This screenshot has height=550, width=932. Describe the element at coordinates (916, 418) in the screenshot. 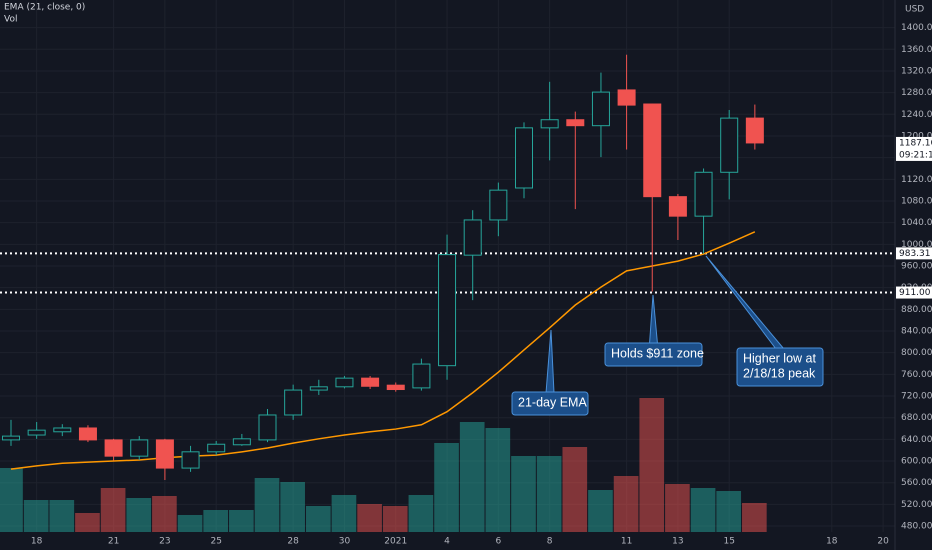

I see `y-tick-label: 680.00` at that location.